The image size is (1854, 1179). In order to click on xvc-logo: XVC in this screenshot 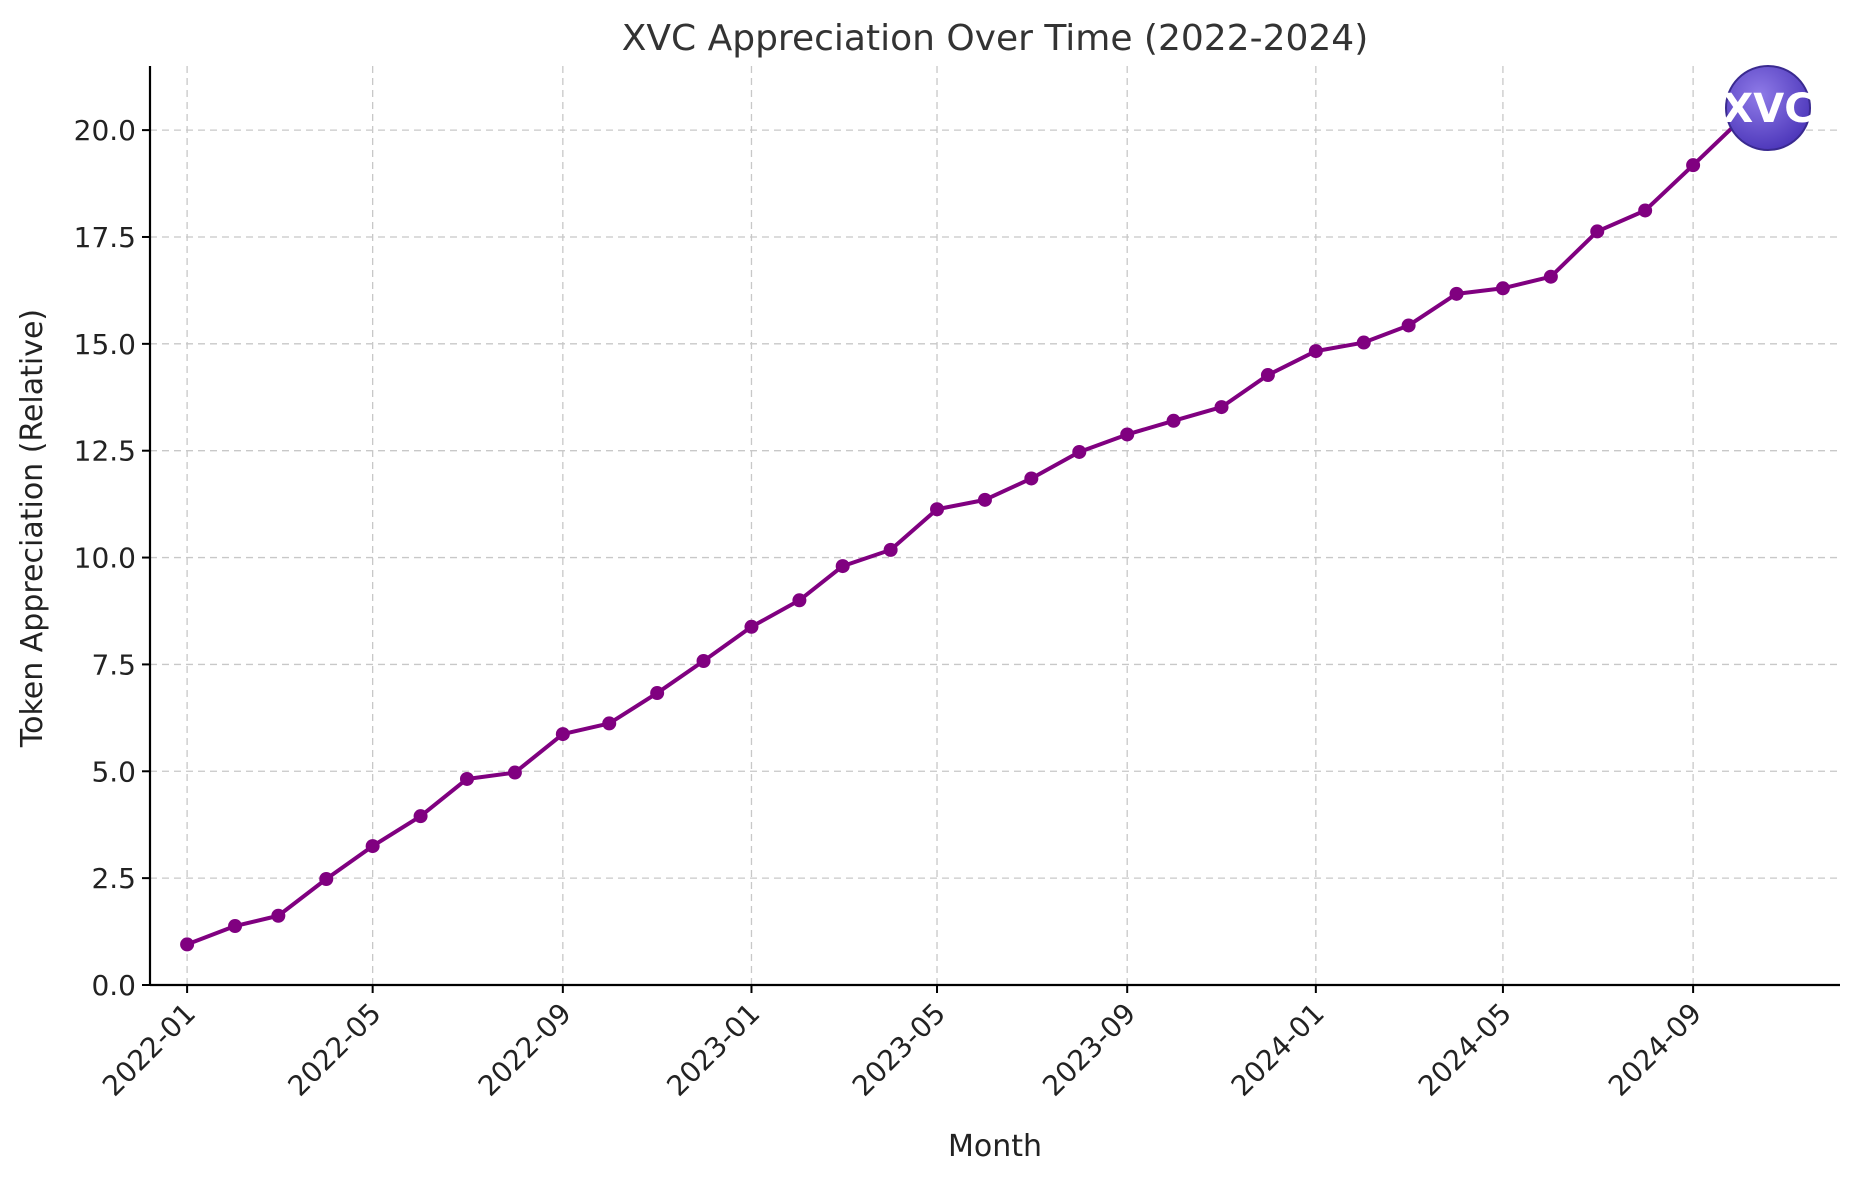, I will do `click(1768, 108)`.